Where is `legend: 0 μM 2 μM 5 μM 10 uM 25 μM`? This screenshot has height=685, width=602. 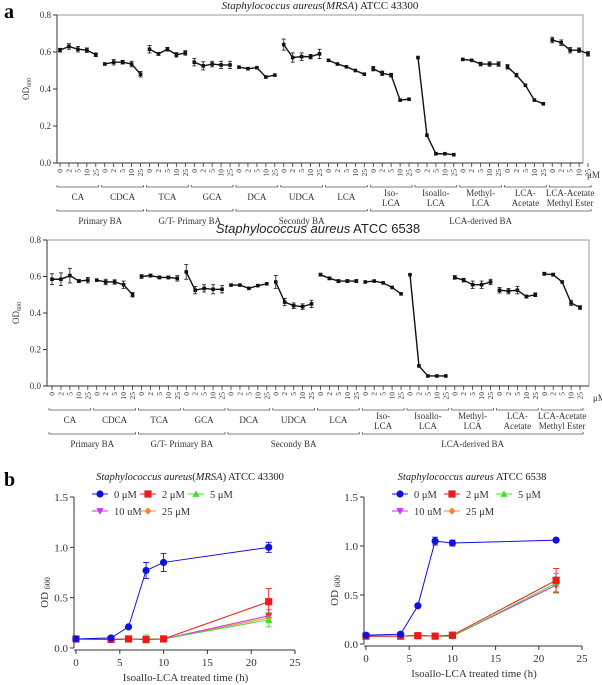
legend: 0 μM 2 μM 5 μM 10 uM 25 μM is located at coordinates (163, 504).